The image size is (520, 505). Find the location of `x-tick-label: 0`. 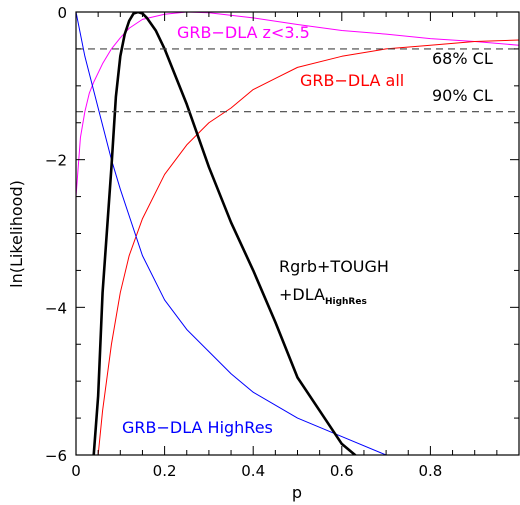

x-tick-label: 0 is located at coordinates (76, 471).